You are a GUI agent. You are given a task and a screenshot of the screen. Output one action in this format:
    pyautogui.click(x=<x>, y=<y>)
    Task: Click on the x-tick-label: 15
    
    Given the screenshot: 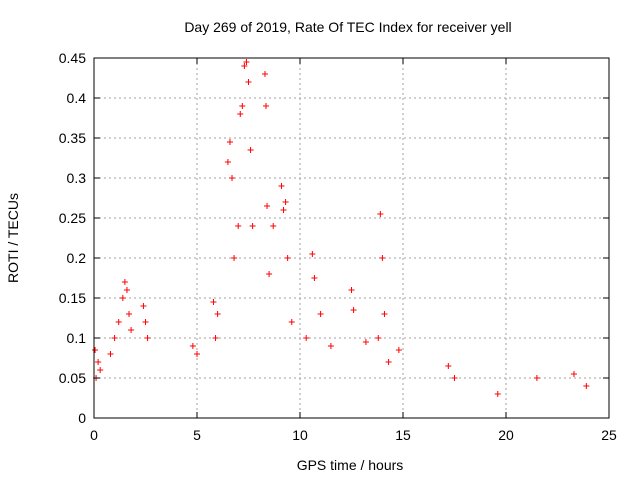 What is the action you would take?
    pyautogui.click(x=403, y=435)
    